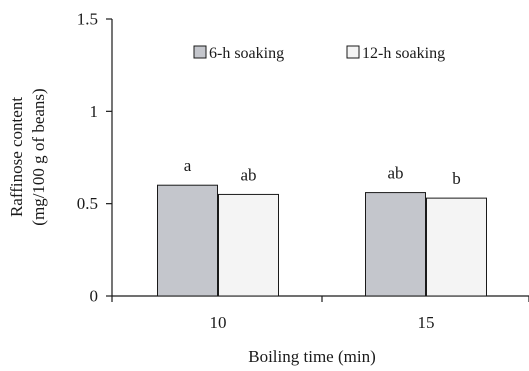  I want to click on x-tick-label-10: 10, so click(218, 322).